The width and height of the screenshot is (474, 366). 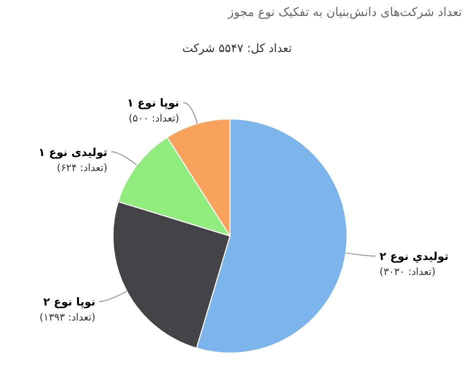 I want to click on slice-label: نوپا نوع ۲, so click(x=69, y=302).